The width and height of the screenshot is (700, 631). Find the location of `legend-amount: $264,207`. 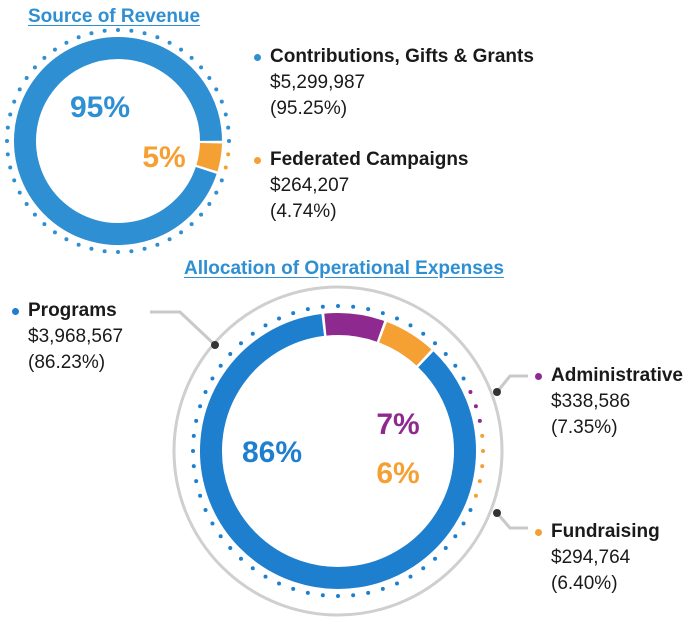

legend-amount: $264,207 is located at coordinates (310, 185).